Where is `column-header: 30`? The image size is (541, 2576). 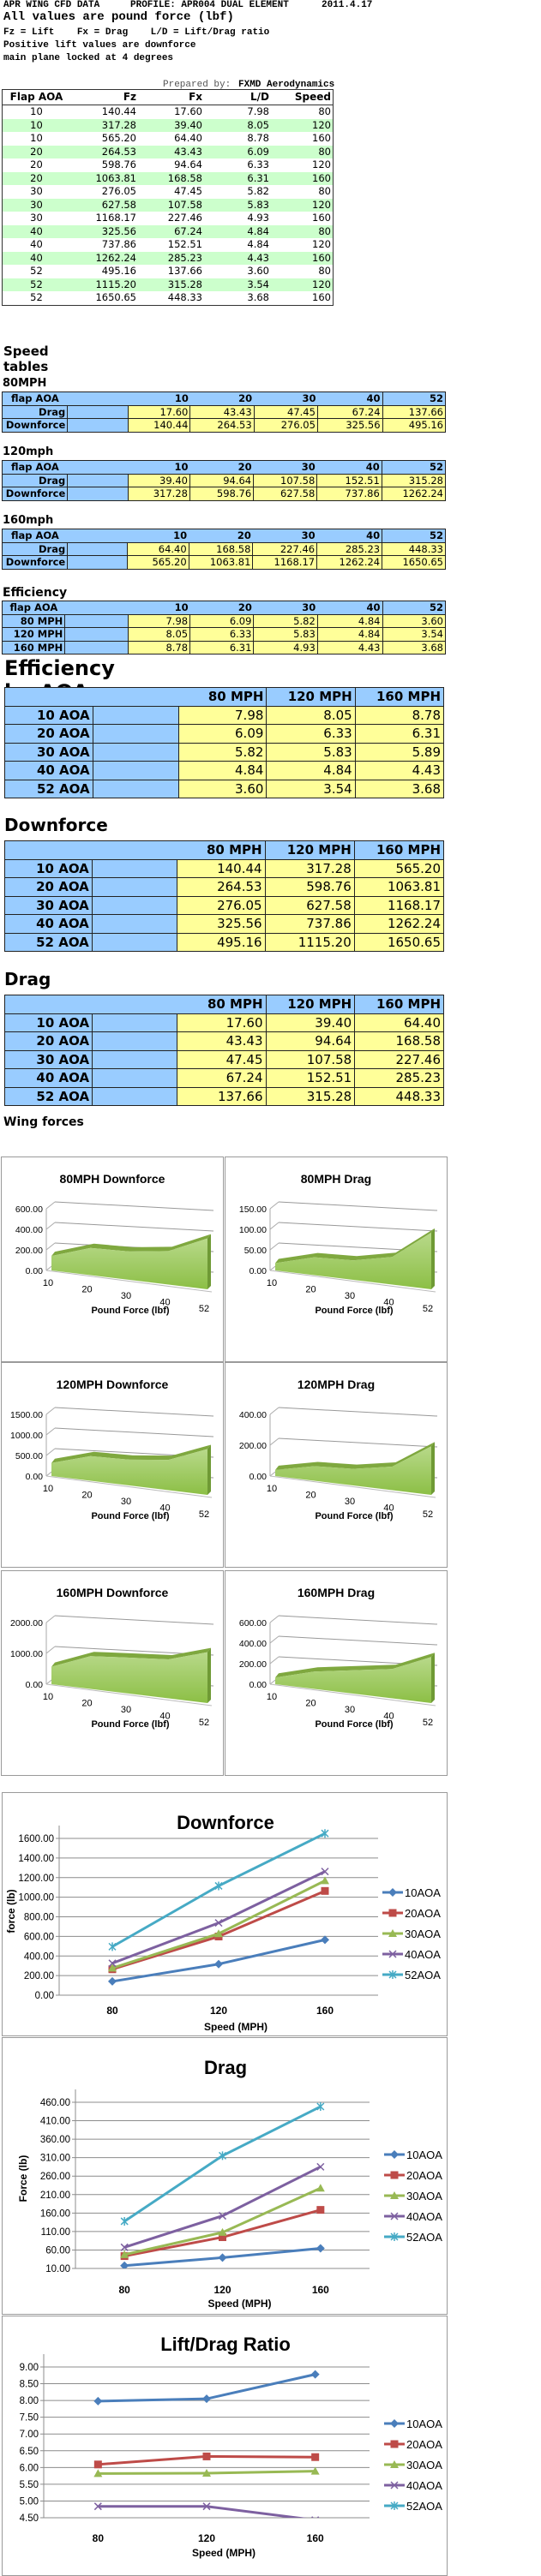
column-header: 30 is located at coordinates (285, 608).